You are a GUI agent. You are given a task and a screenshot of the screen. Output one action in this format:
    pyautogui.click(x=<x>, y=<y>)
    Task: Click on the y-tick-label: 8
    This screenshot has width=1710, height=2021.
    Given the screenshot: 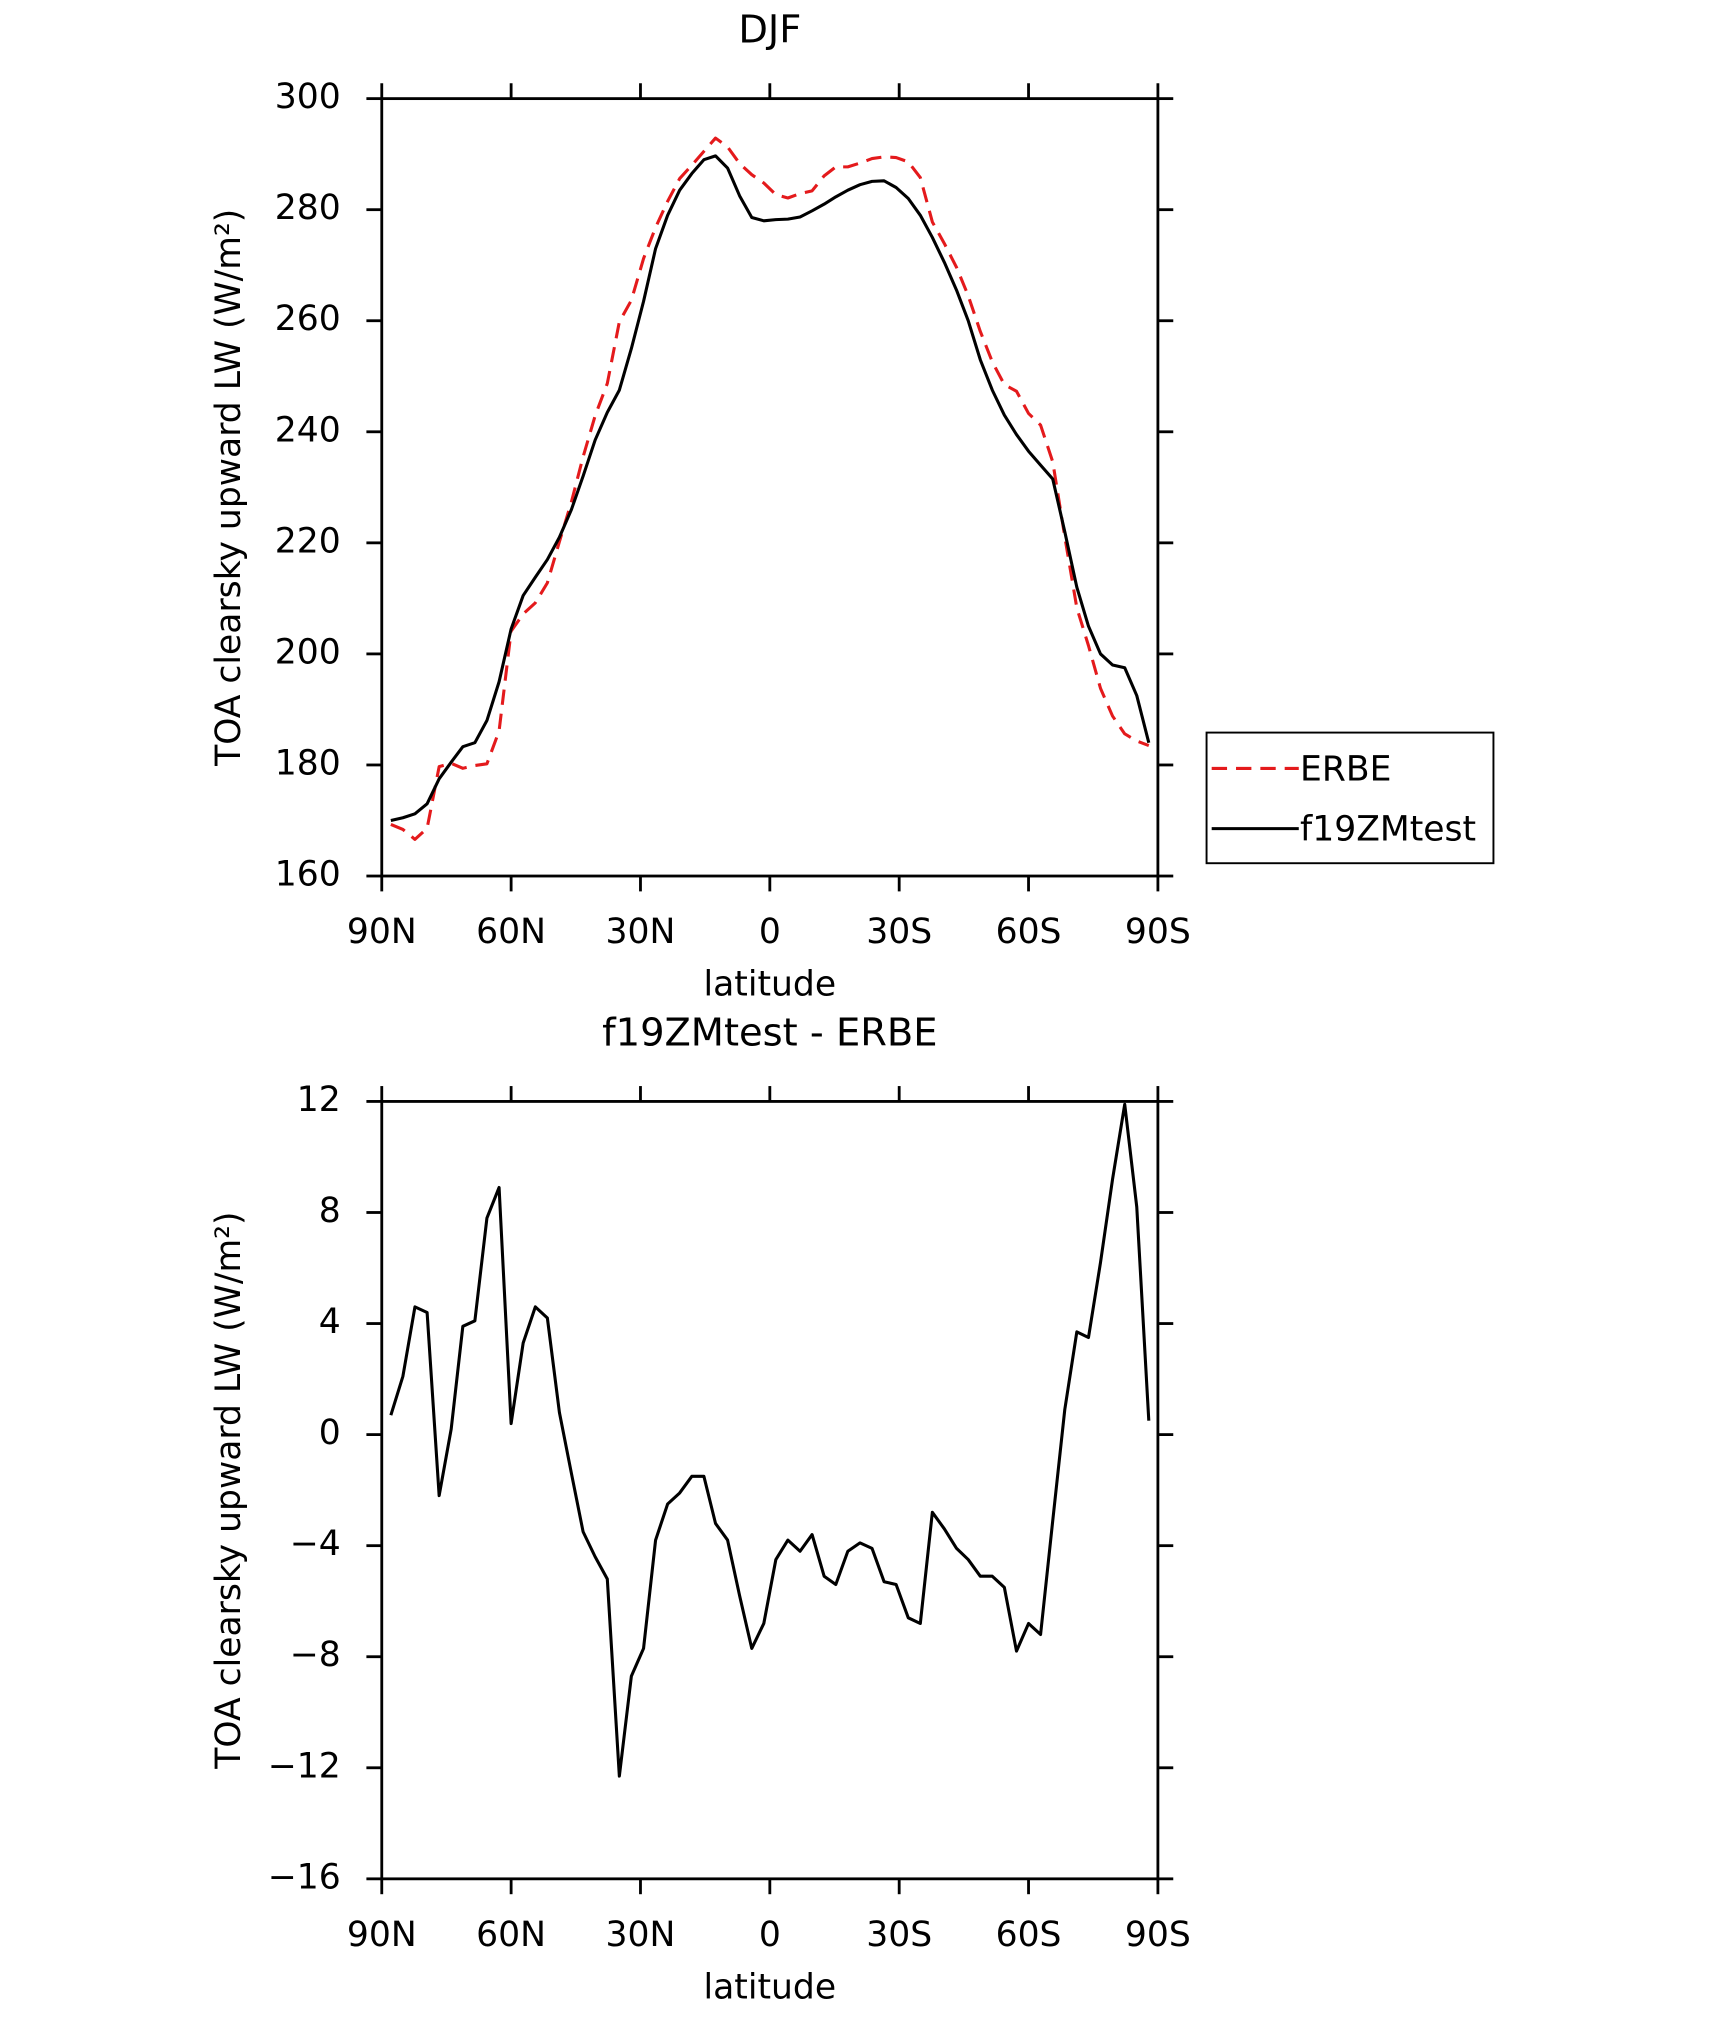 What is the action you would take?
    pyautogui.click(x=330, y=1211)
    